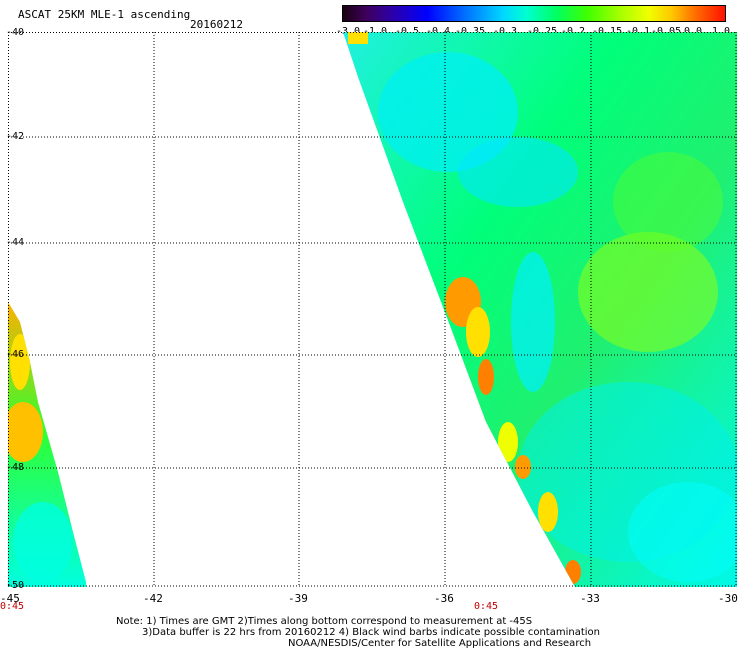 The image size is (740, 650). I want to click on lat-label: -44, so click(15, 242).